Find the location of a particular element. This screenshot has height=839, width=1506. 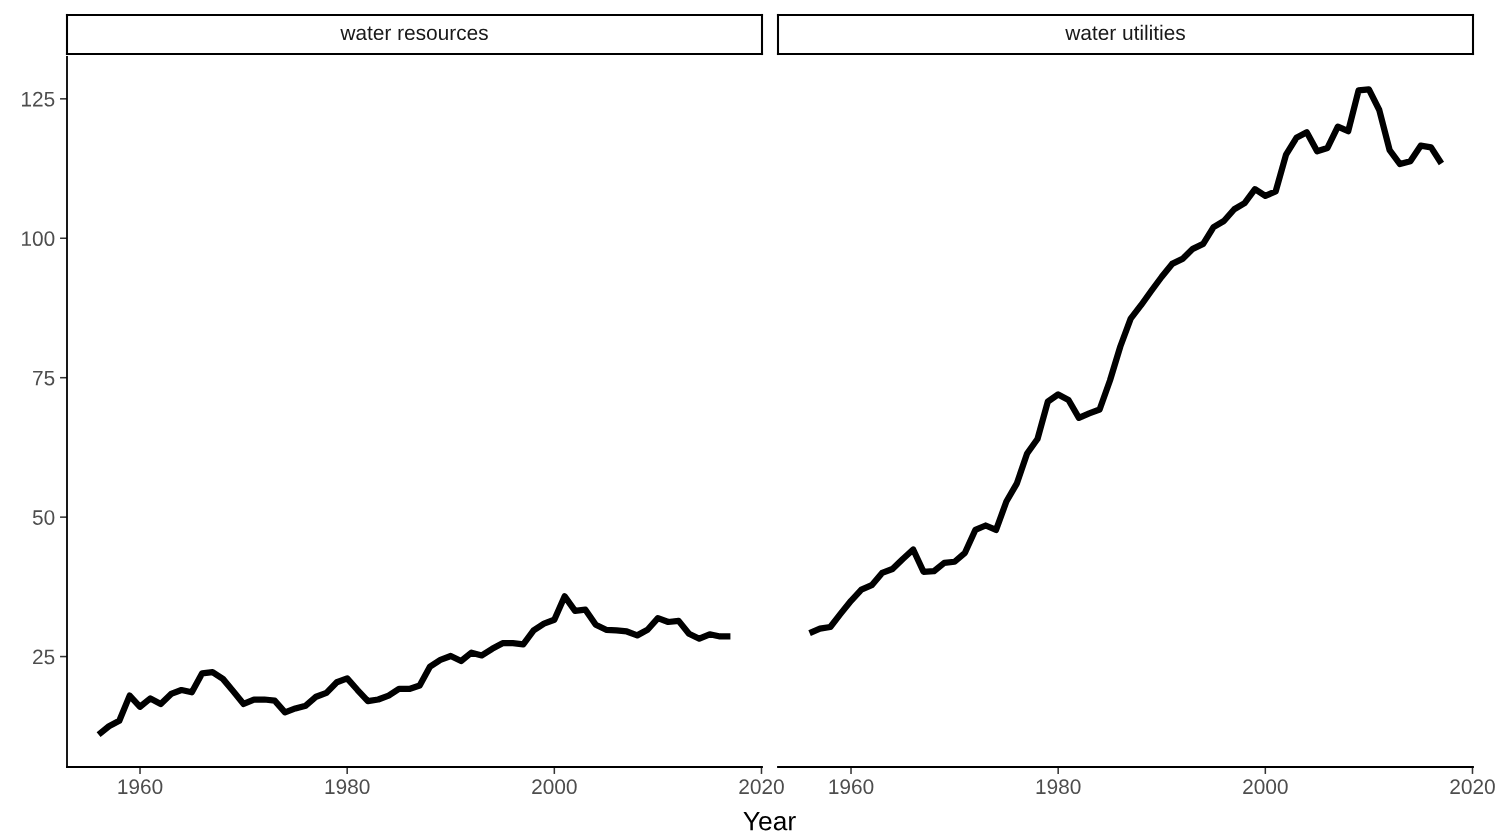

y-tick-label: 100 is located at coordinates (38, 239).